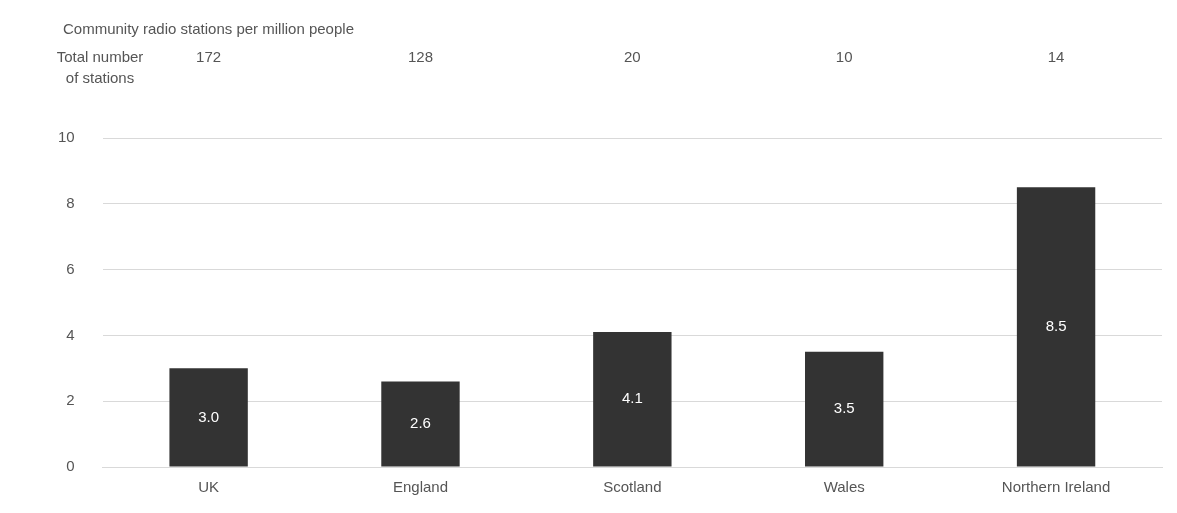 This screenshot has width=1177, height=513. I want to click on y-tick-label: 10, so click(66, 137).